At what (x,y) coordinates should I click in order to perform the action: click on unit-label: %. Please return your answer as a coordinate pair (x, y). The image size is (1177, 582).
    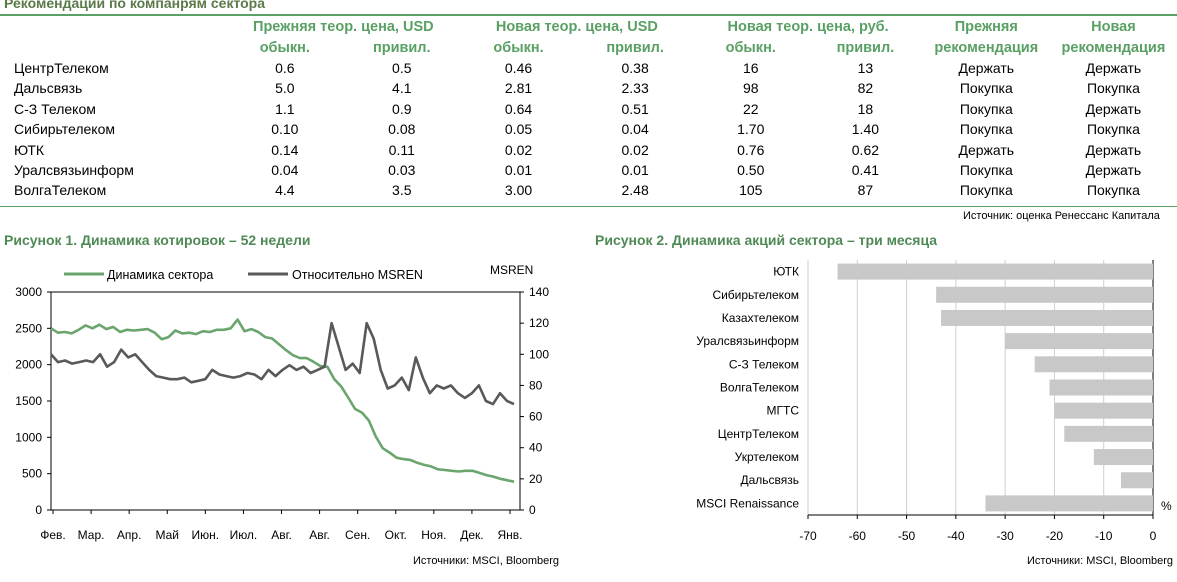
    Looking at the image, I should click on (1166, 506).